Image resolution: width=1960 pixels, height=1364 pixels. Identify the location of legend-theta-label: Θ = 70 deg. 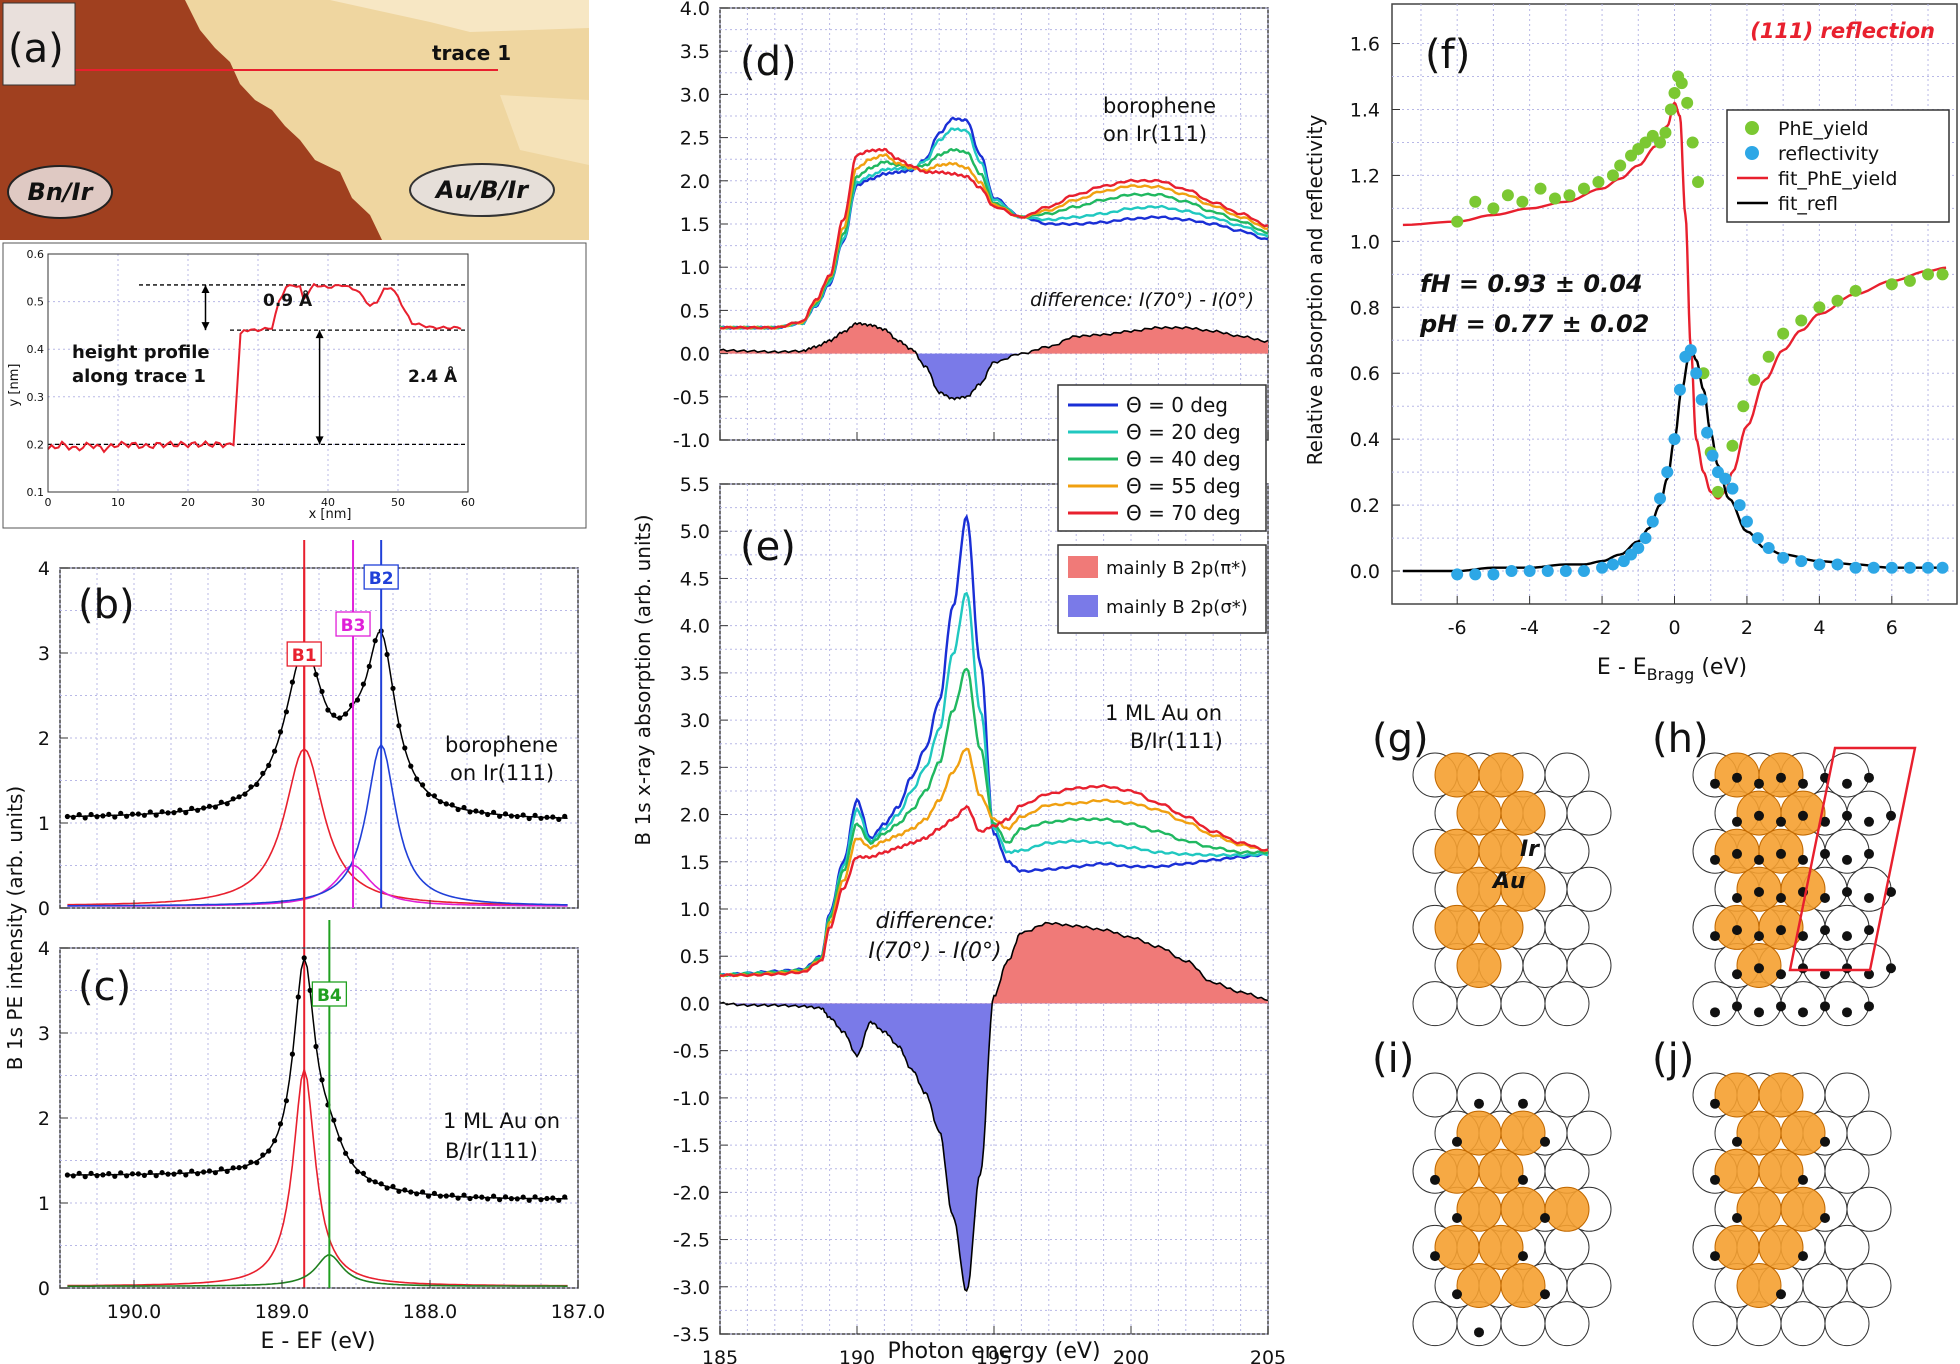
(1183, 513).